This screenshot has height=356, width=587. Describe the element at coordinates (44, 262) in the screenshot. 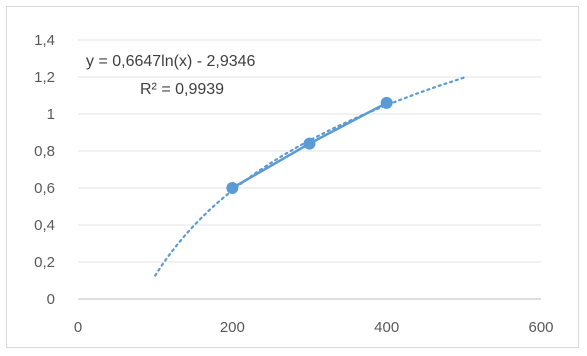

I see `y-tick-label: 0,2` at that location.